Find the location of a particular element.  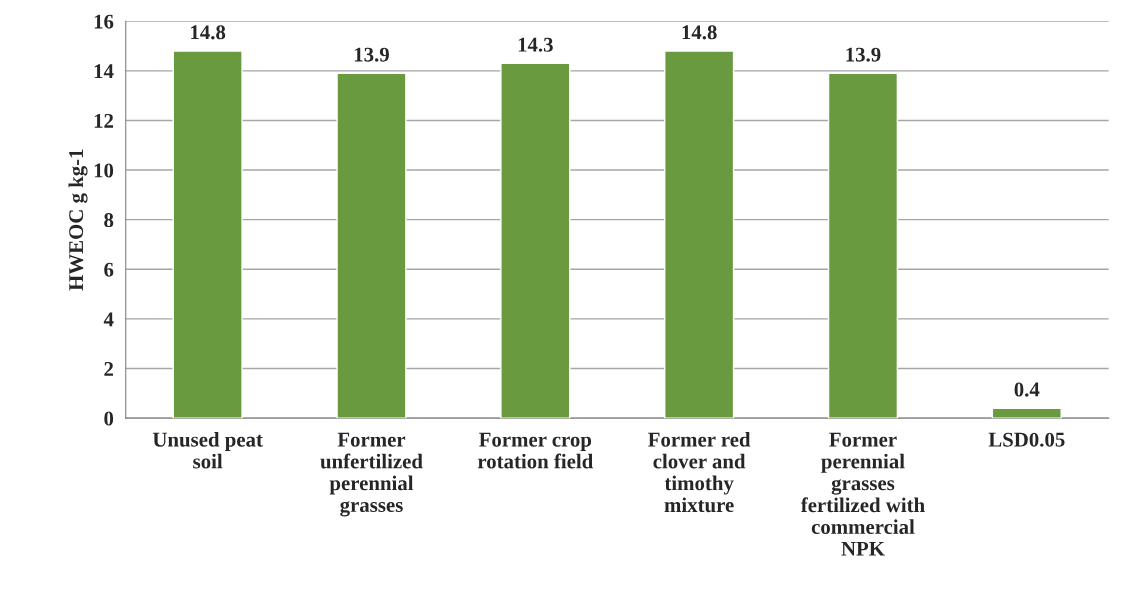

y-tick-label: 4 is located at coordinates (108, 319).